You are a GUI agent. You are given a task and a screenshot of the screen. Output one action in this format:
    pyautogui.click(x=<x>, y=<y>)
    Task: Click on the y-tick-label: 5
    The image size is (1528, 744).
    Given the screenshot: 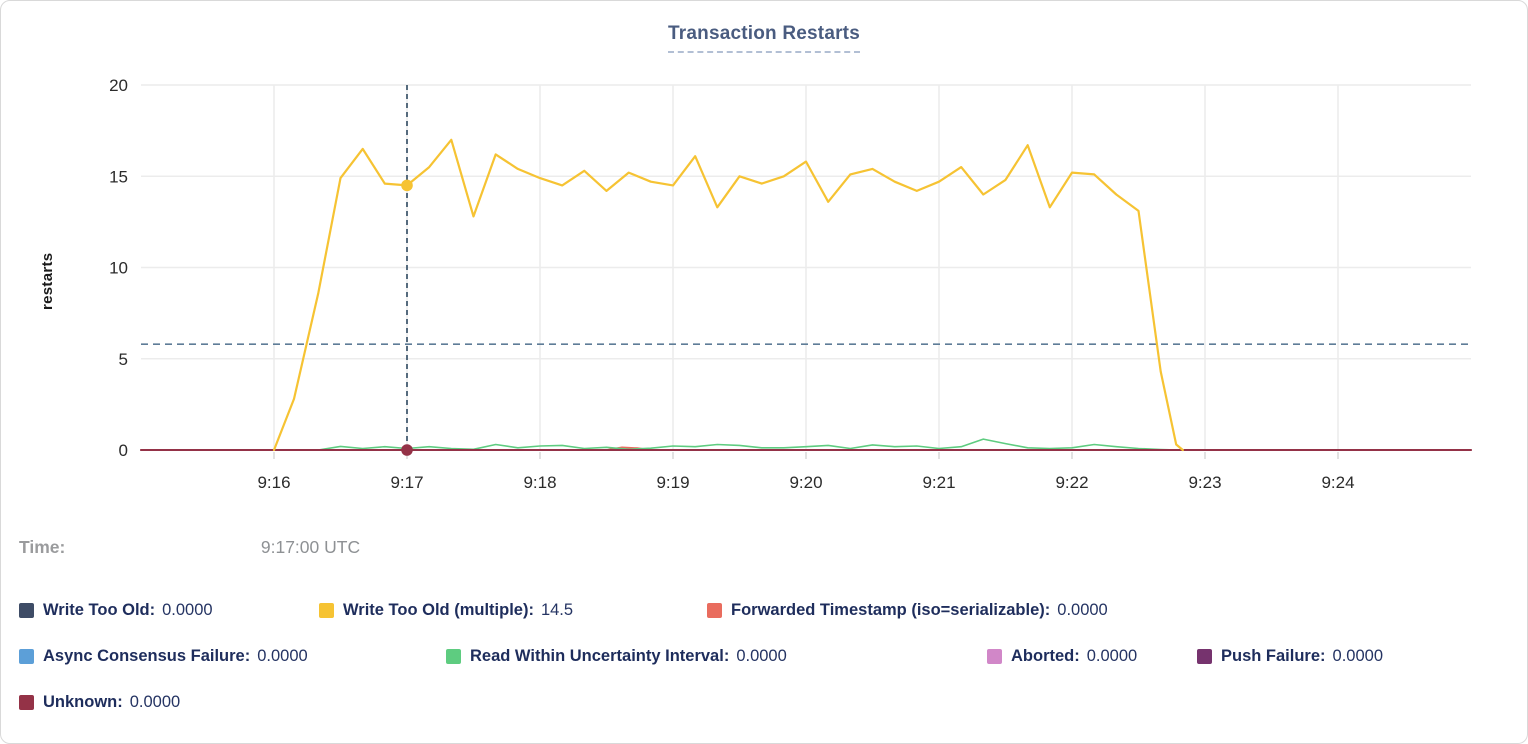 What is the action you would take?
    pyautogui.click(x=123, y=359)
    